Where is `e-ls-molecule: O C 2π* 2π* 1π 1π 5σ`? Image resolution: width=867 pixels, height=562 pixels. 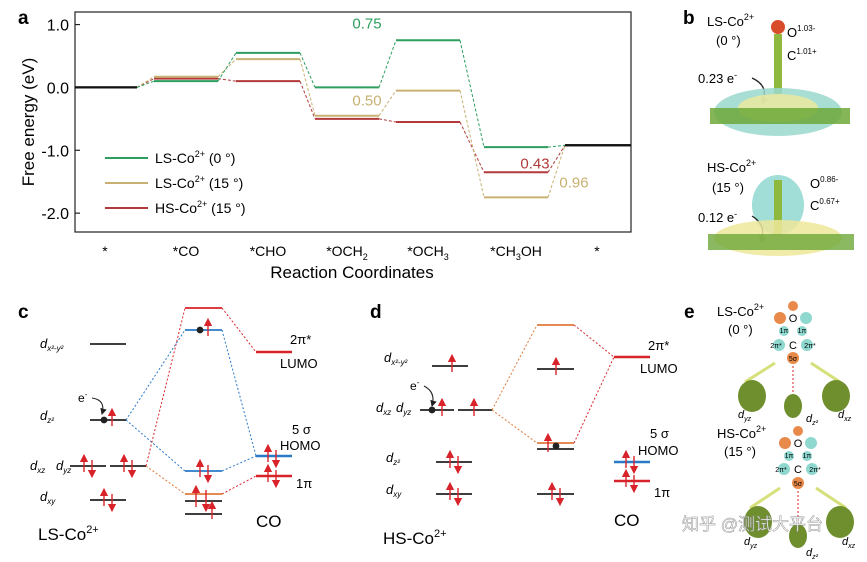 e-ls-molecule: O C 2π* 2π* 1π 1π 5σ is located at coordinates (794, 359).